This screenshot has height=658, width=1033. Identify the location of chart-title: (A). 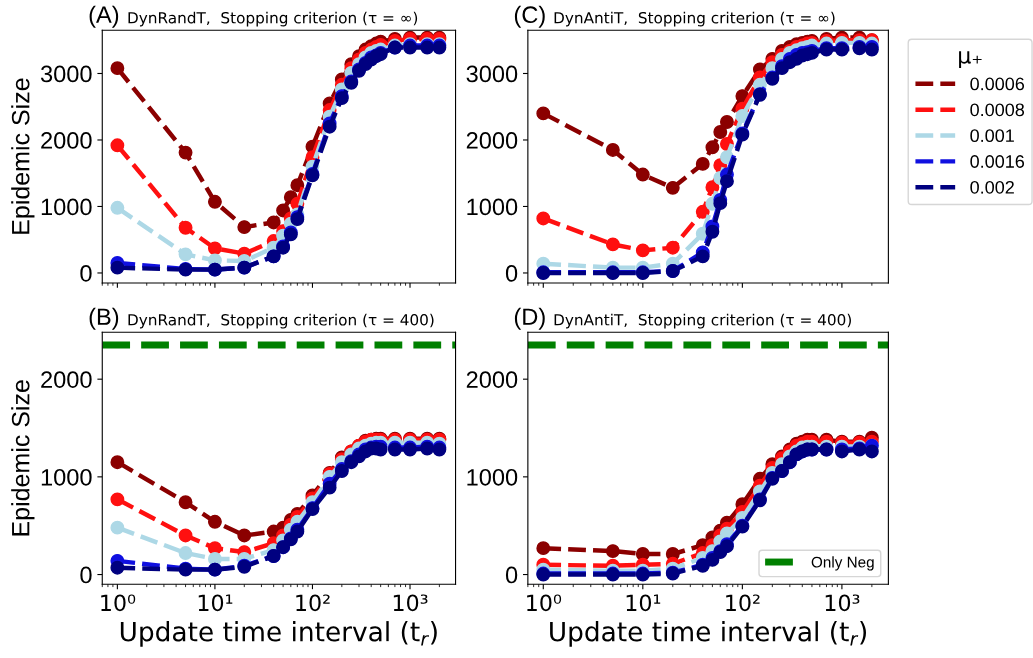
(104, 16).